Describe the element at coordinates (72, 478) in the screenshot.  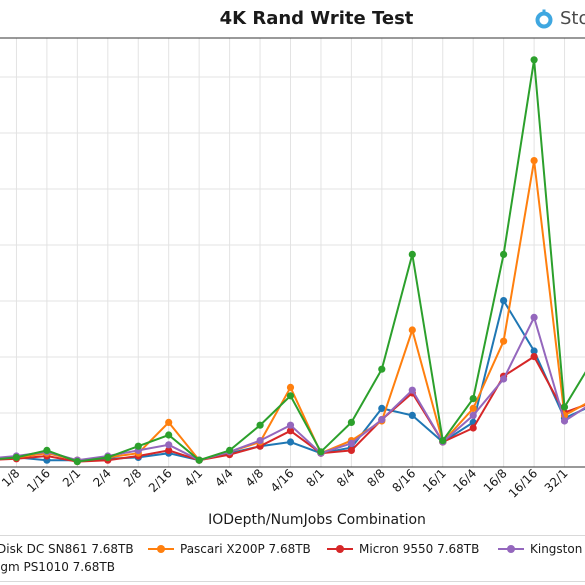
I see `x-tick-label: 2/1` at that location.